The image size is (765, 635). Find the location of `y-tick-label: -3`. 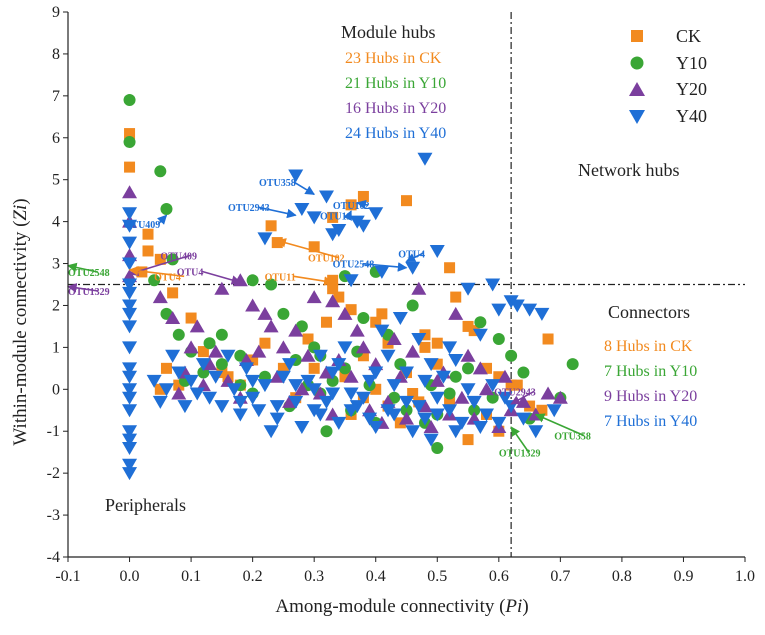

y-tick-label: -3 is located at coordinates (53, 515).